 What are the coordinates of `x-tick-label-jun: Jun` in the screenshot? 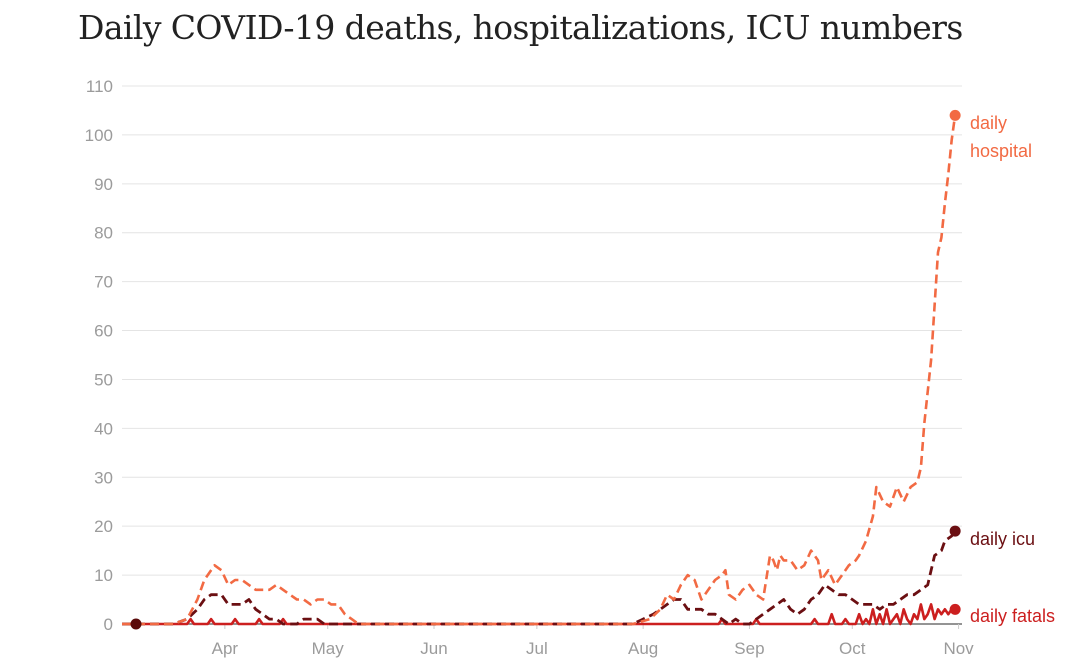 It's located at (433, 648).